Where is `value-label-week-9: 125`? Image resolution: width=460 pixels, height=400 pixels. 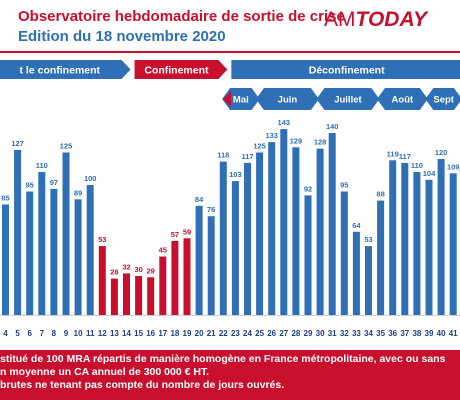
value-label-week-9: 125 is located at coordinates (66, 146).